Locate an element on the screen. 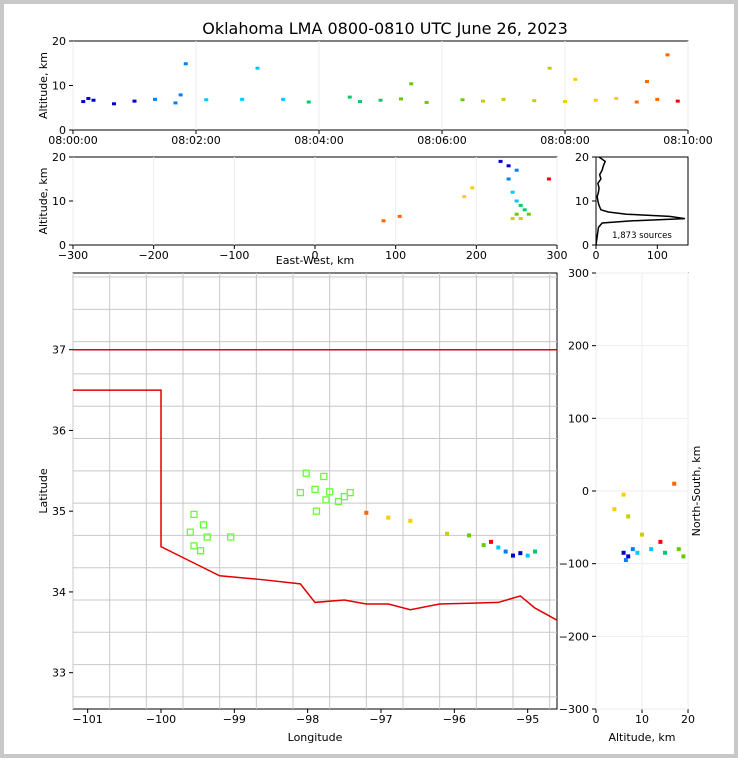 This screenshot has width=738, height=758. ew-alt-tick-label: 10 is located at coordinates (59, 201).